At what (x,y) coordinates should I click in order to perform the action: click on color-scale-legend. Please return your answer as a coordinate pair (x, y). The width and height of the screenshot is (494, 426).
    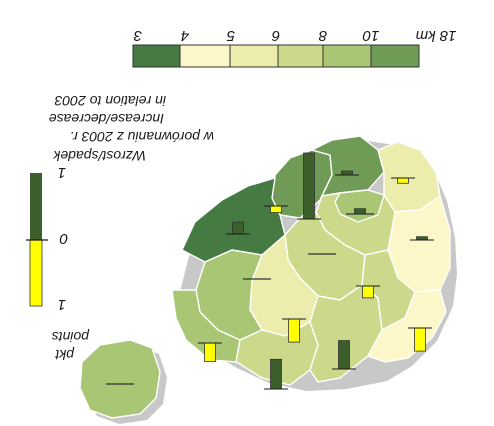
    Looking at the image, I should click on (276, 56).